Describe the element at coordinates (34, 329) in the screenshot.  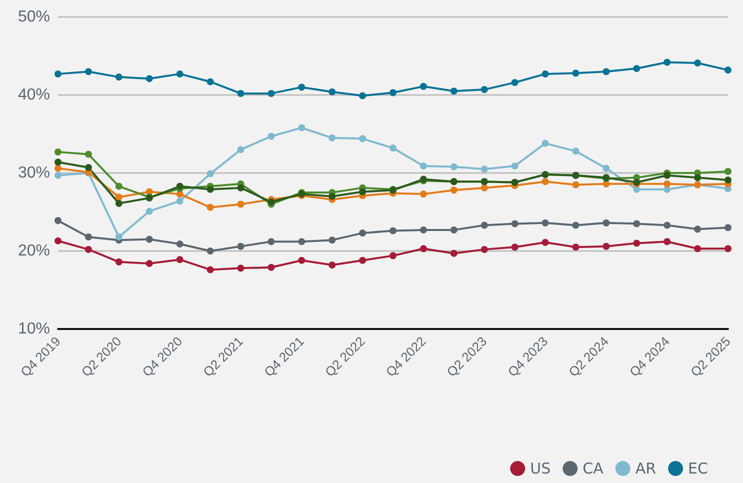
I see `y-tick-label: 10%` at that location.